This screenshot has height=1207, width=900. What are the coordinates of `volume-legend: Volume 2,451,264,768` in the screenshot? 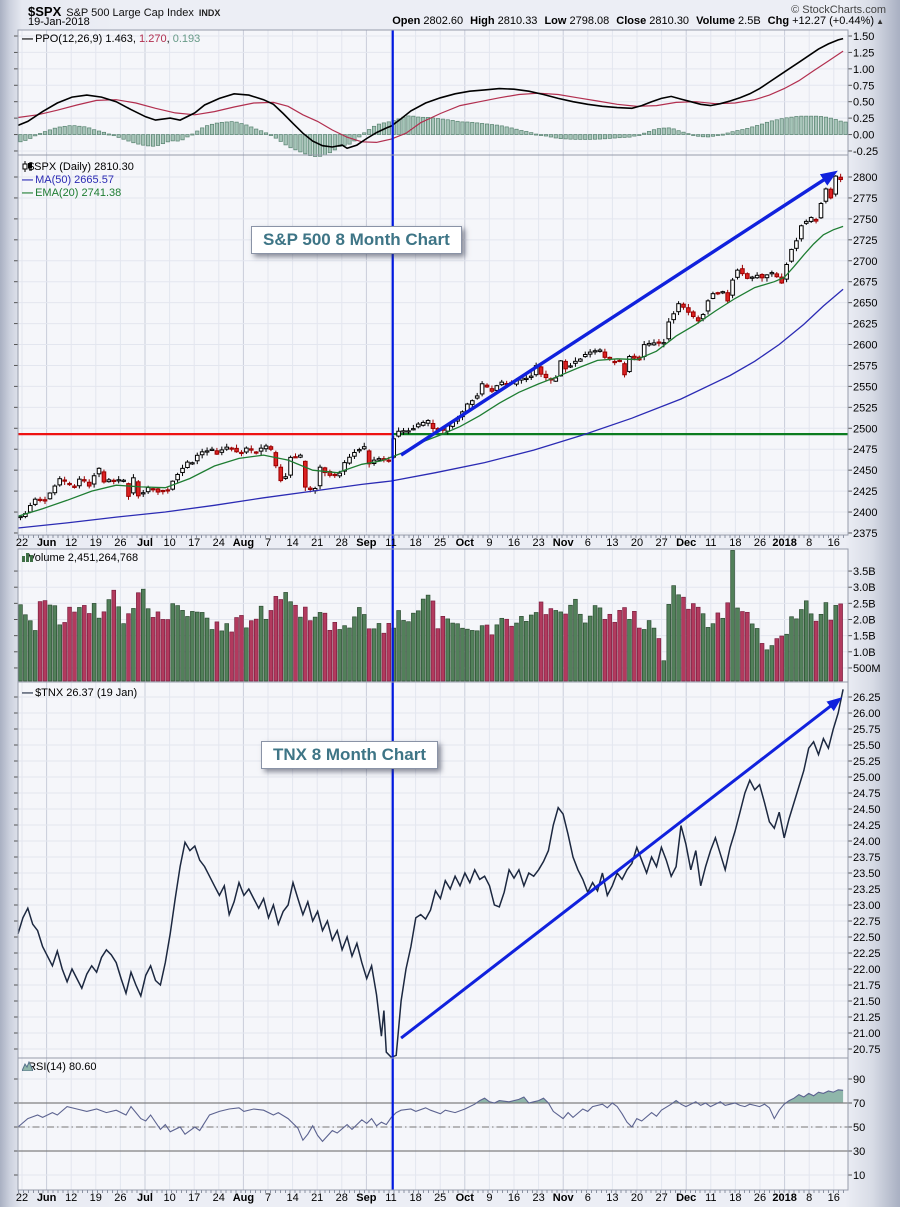 It's located at (80, 558).